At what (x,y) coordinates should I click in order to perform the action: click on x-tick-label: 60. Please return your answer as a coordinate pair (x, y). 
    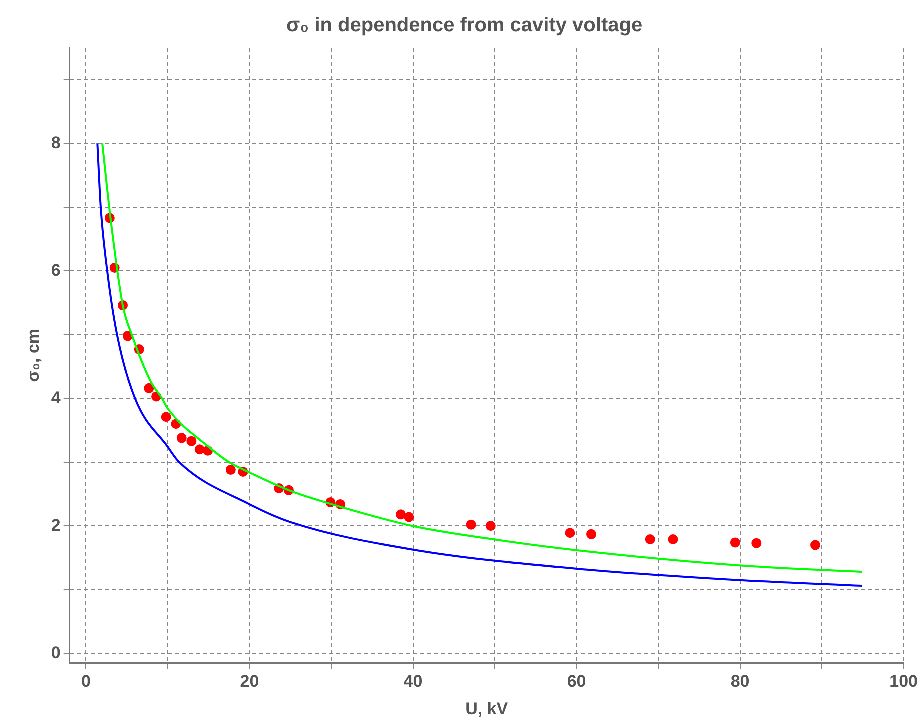
    Looking at the image, I should click on (576, 682).